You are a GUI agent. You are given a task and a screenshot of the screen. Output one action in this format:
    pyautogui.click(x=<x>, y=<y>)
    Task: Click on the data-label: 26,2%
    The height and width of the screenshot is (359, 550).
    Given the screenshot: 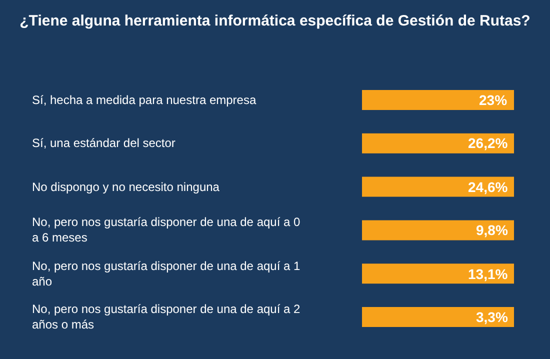 What is the action you would take?
    pyautogui.click(x=488, y=143)
    